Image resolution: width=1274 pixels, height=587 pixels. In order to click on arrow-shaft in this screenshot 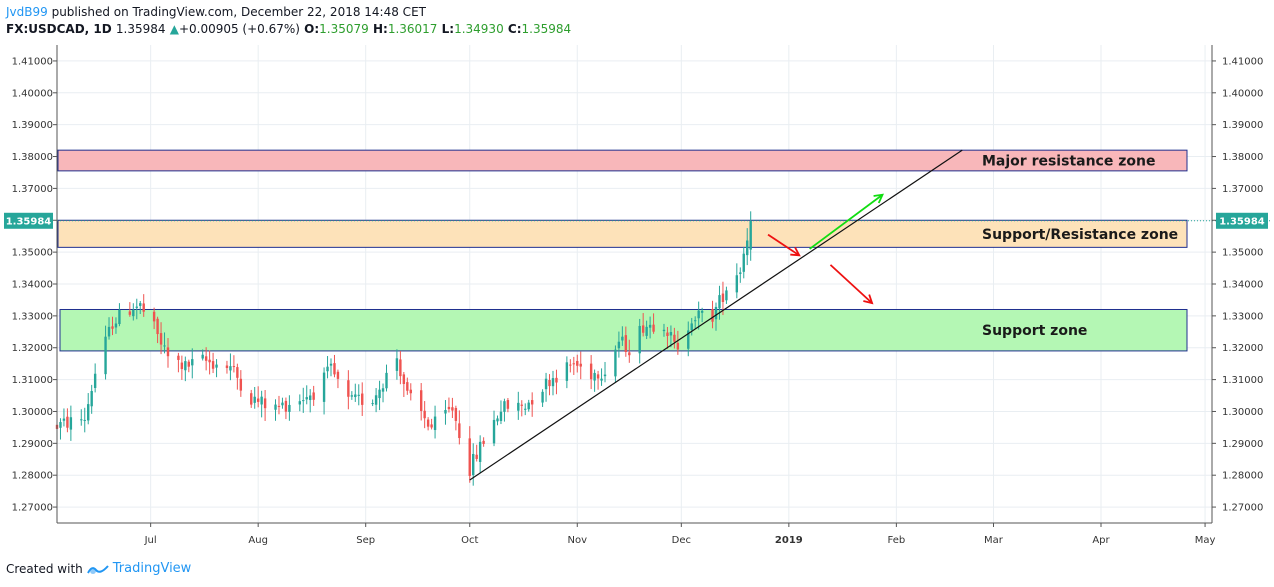, I will do `click(851, 284)`.